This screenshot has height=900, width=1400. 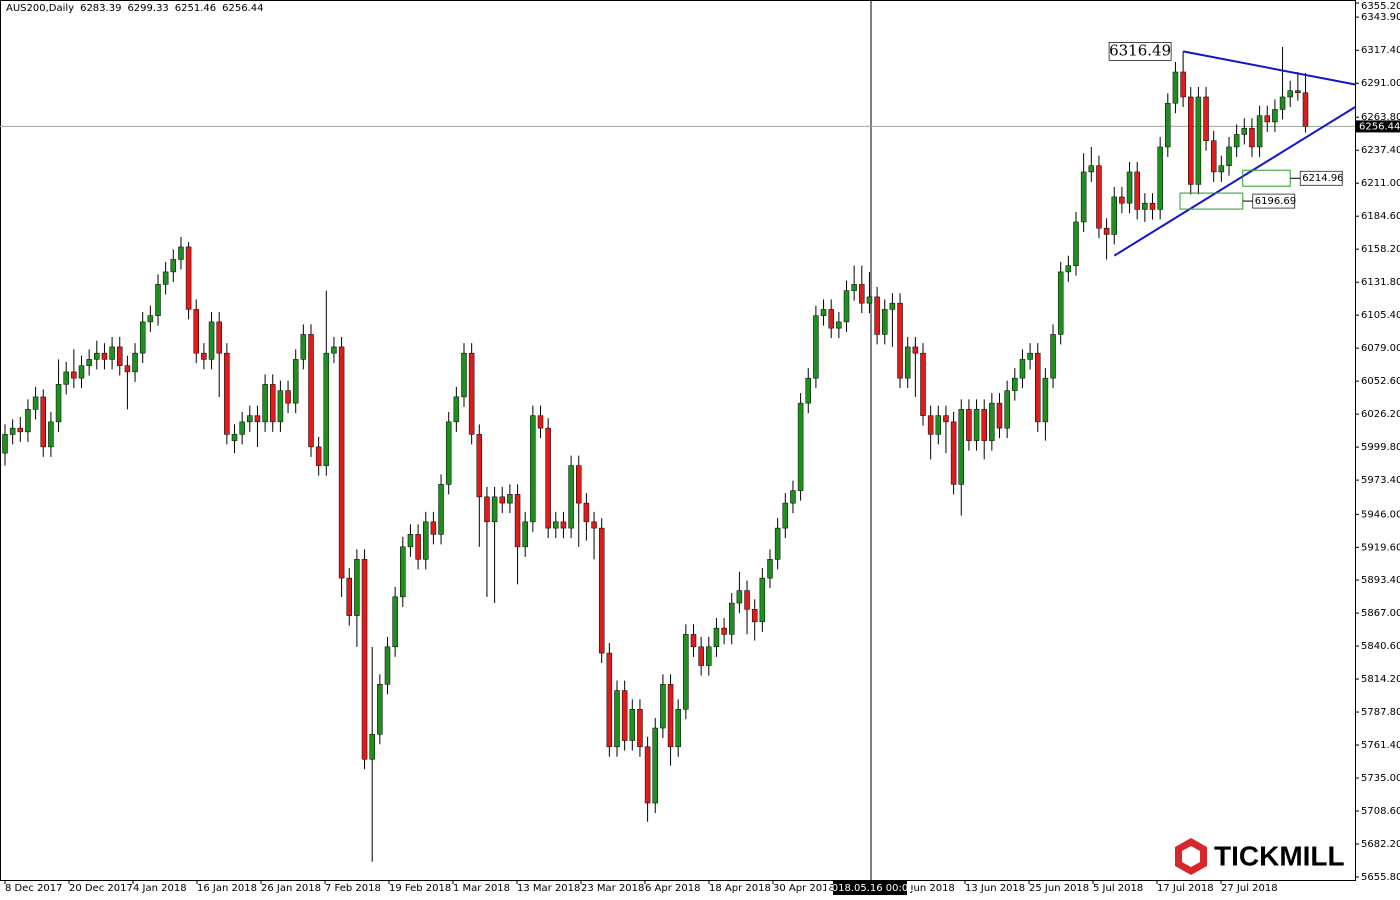 What do you see at coordinates (148, 8) in the screenshot?
I see `header-high: 6299.33` at bounding box center [148, 8].